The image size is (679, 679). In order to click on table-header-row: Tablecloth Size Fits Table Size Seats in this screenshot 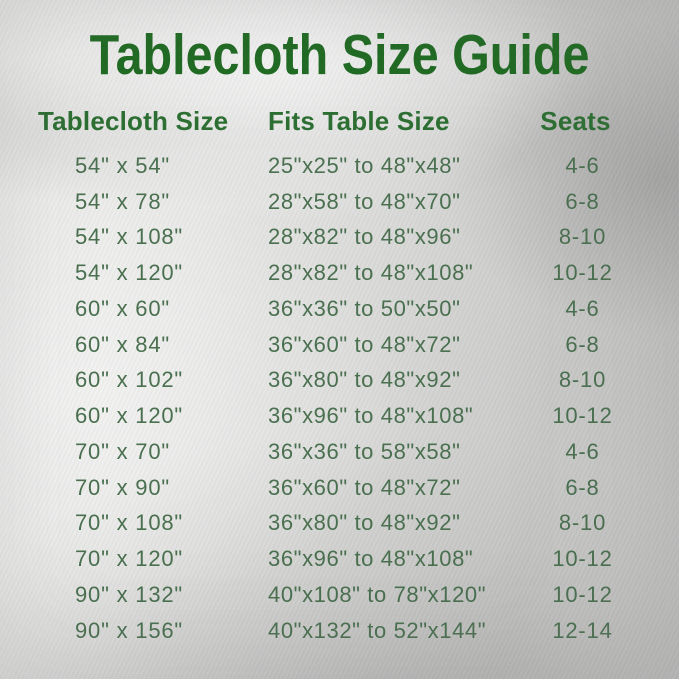, I will do `click(339, 122)`.